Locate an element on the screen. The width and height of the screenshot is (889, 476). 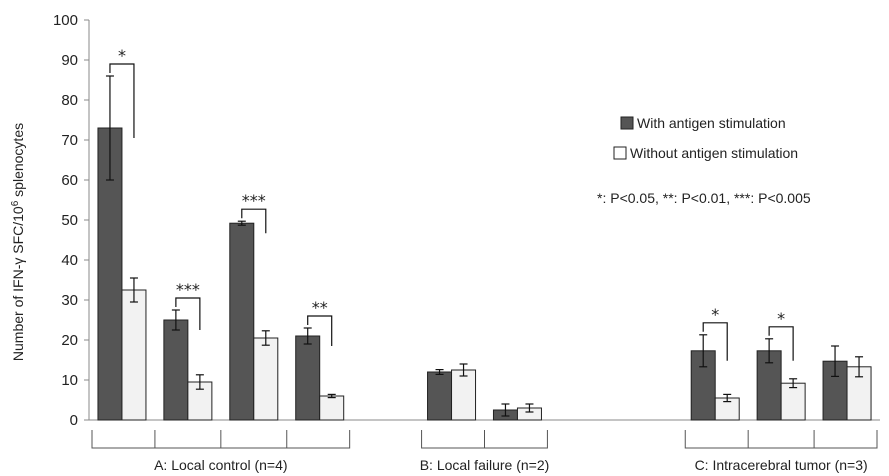
y-axis-label: Number of IFN-γ SFC/106 splenocytes is located at coordinates (18, 242).